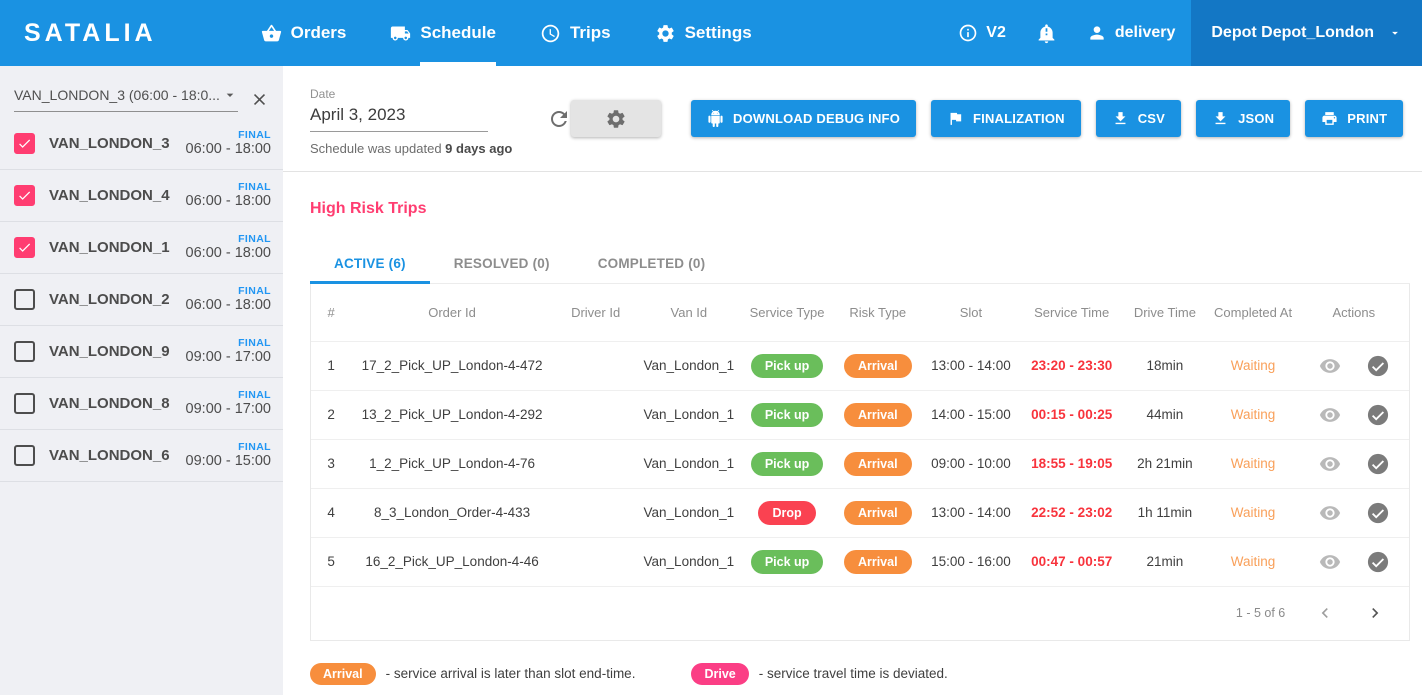 Image resolution: width=1422 pixels, height=695 pixels. I want to click on chevron-right-icon, so click(1375, 613).